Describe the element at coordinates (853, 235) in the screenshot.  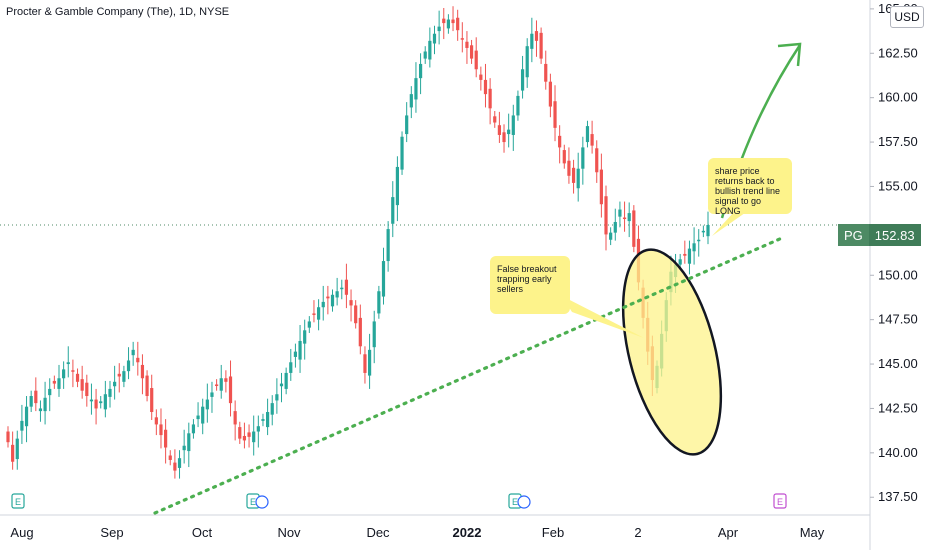
I see `ticker-symbol: PG` at that location.